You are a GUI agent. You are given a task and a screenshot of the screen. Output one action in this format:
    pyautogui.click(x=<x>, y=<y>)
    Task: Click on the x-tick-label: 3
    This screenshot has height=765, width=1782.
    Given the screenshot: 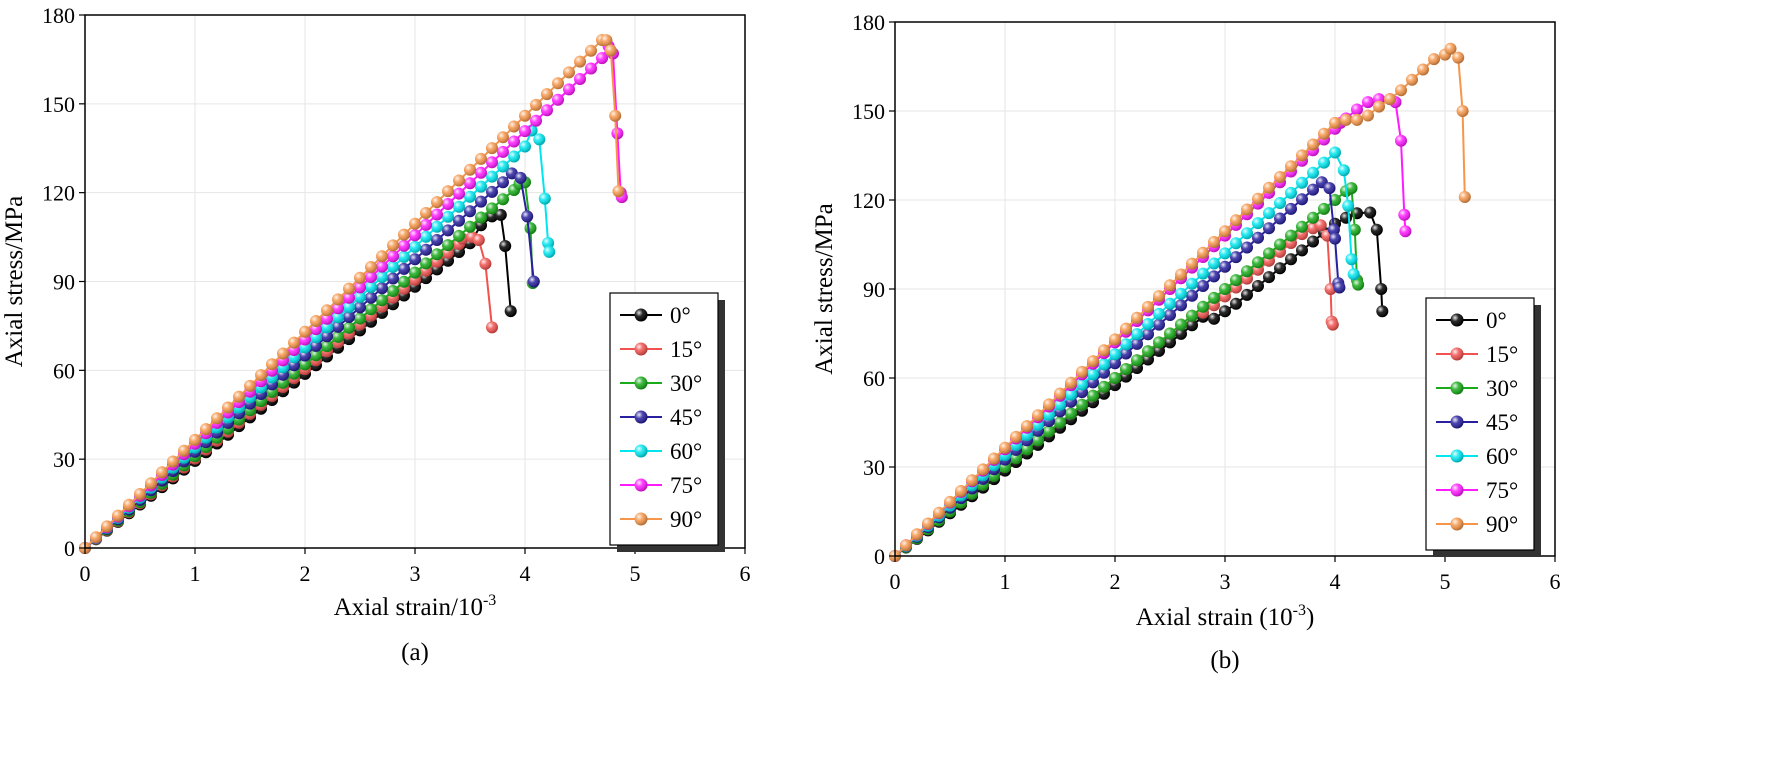 What is the action you would take?
    pyautogui.click(x=415, y=573)
    